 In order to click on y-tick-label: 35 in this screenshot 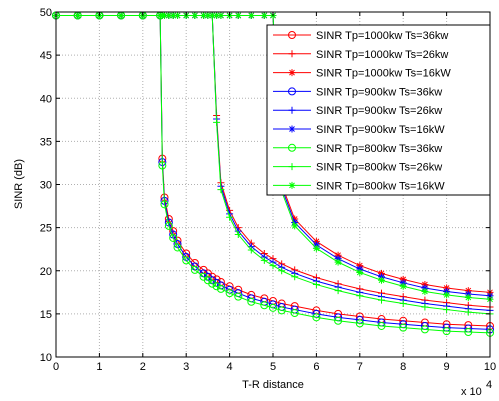, I will do `click(46, 142)`.